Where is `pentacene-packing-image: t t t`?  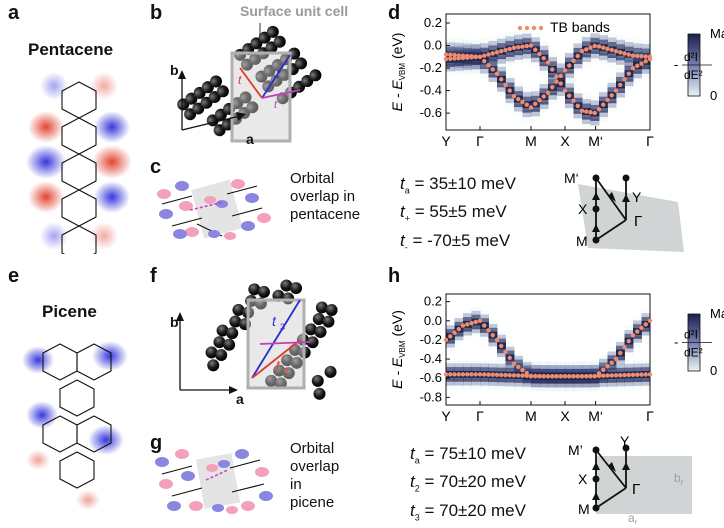 pentacene-packing-image: t t t is located at coordinates (249, 83).